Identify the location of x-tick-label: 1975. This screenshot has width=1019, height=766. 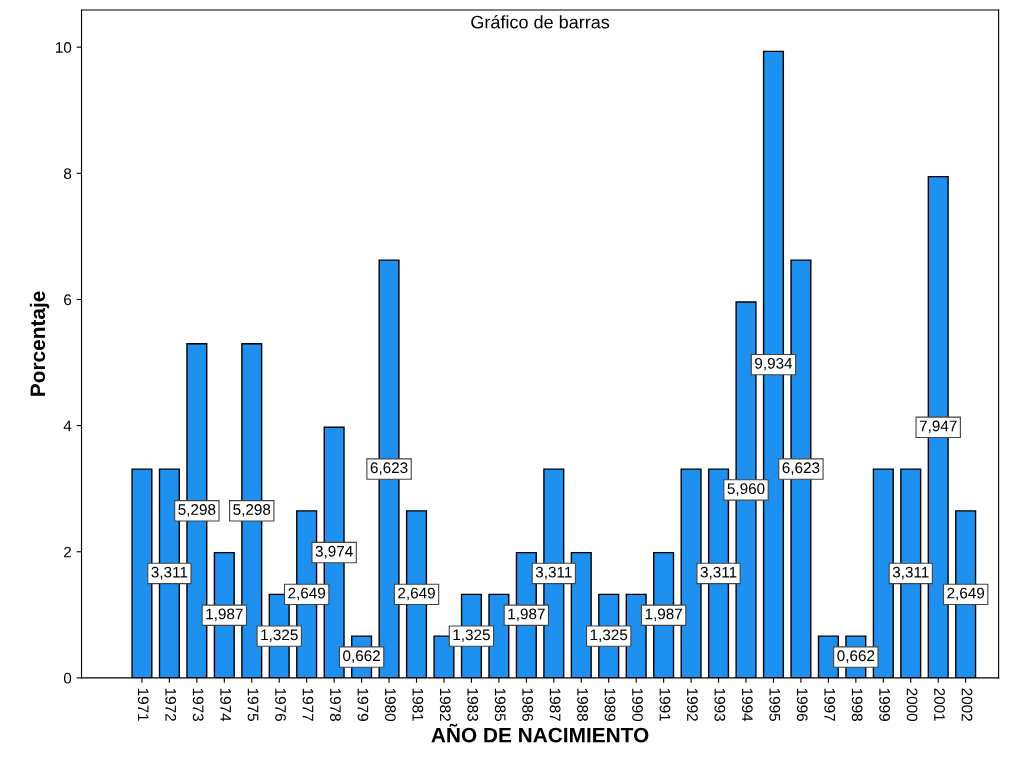
(253, 704).